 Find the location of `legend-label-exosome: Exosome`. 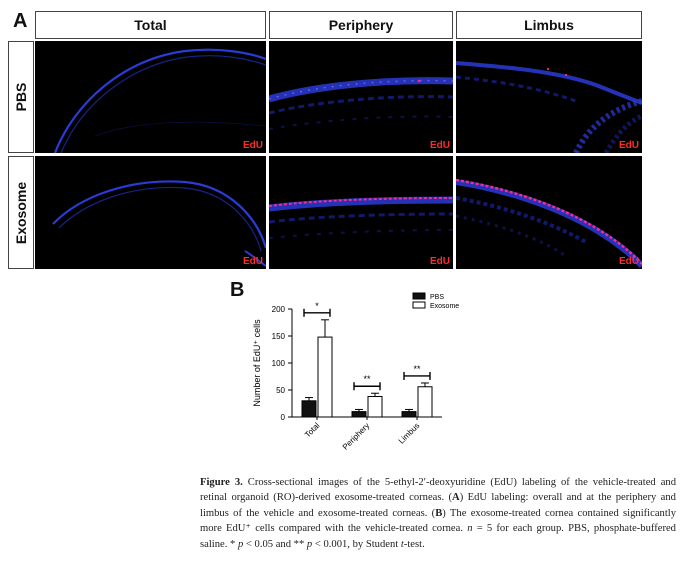

legend-label-exosome: Exosome is located at coordinates (444, 306).